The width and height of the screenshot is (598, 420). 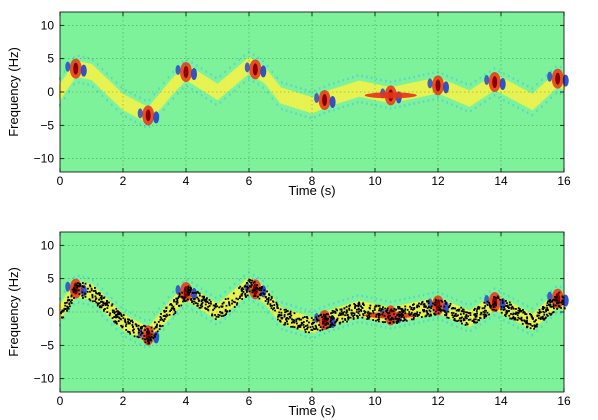 I want to click on y-tick-label: 0, so click(x=50, y=92).